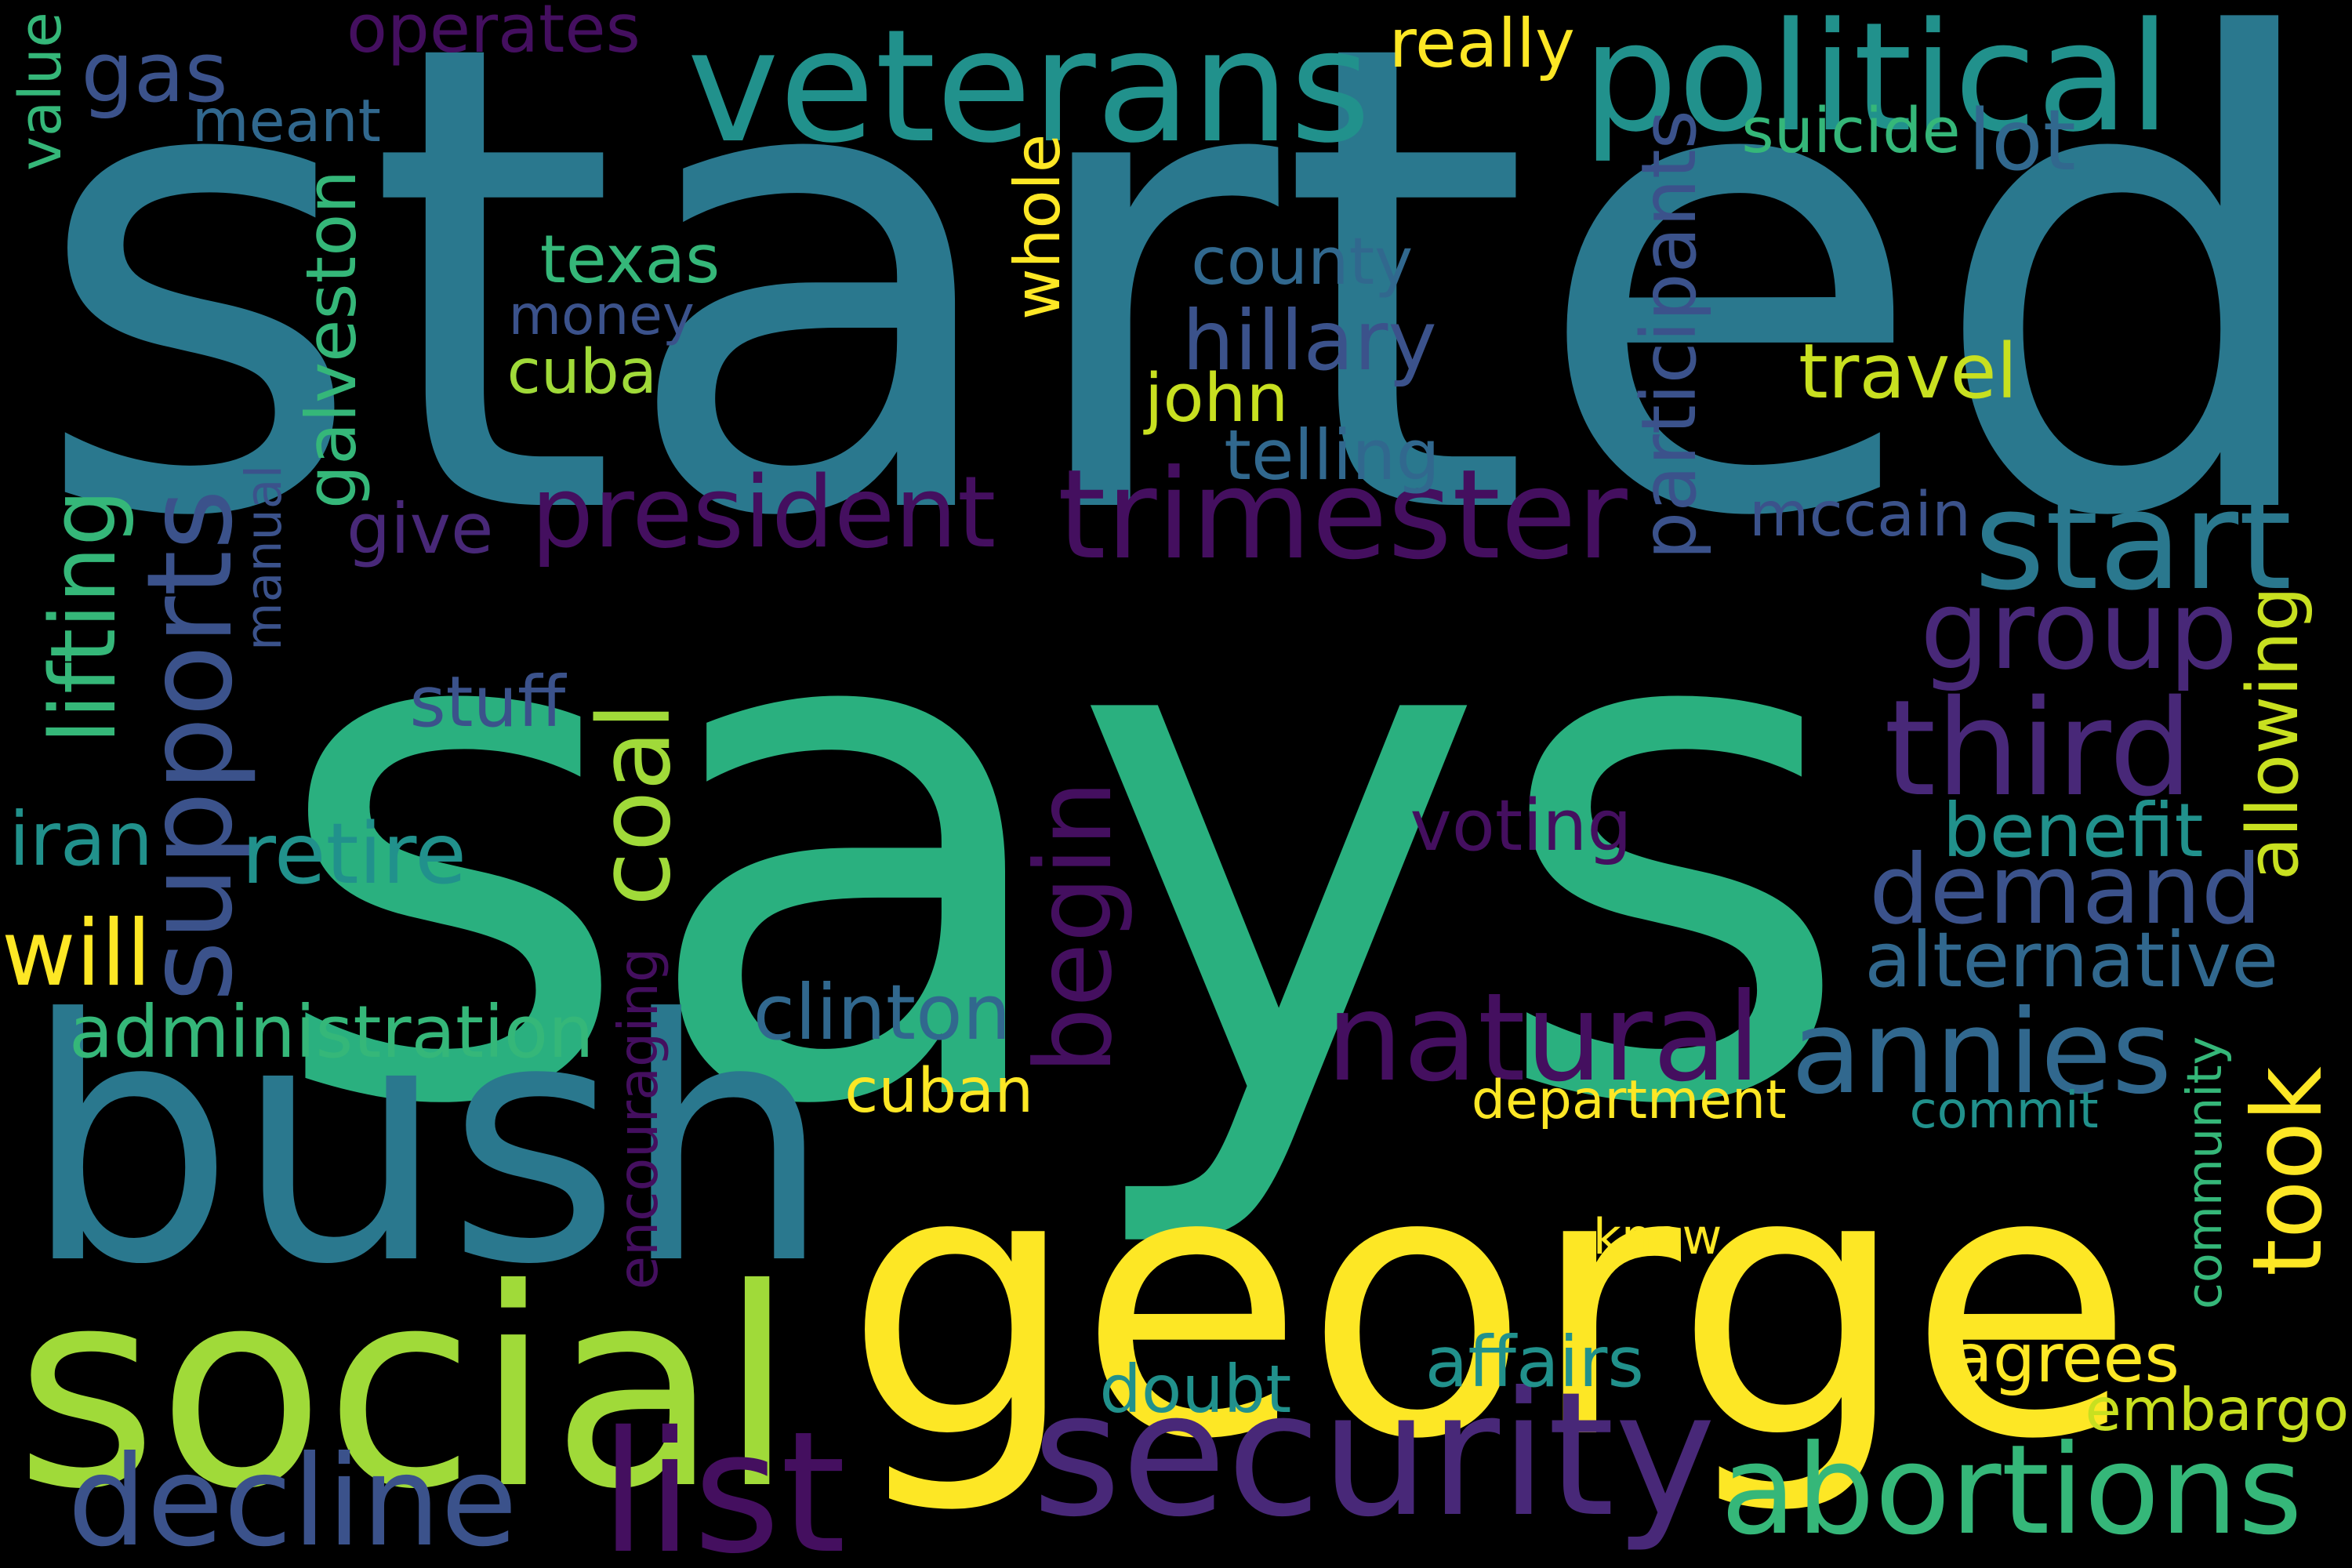 The height and width of the screenshot is (1568, 2352). Describe the element at coordinates (2011, 1490) in the screenshot. I see `cloud-word-abortions: abortions` at that location.